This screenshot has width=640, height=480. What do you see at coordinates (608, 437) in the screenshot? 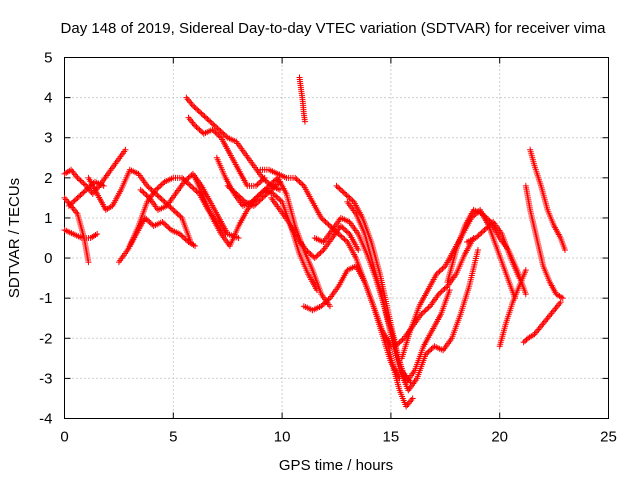
I see `x-tick-label: 25` at bounding box center [608, 437].